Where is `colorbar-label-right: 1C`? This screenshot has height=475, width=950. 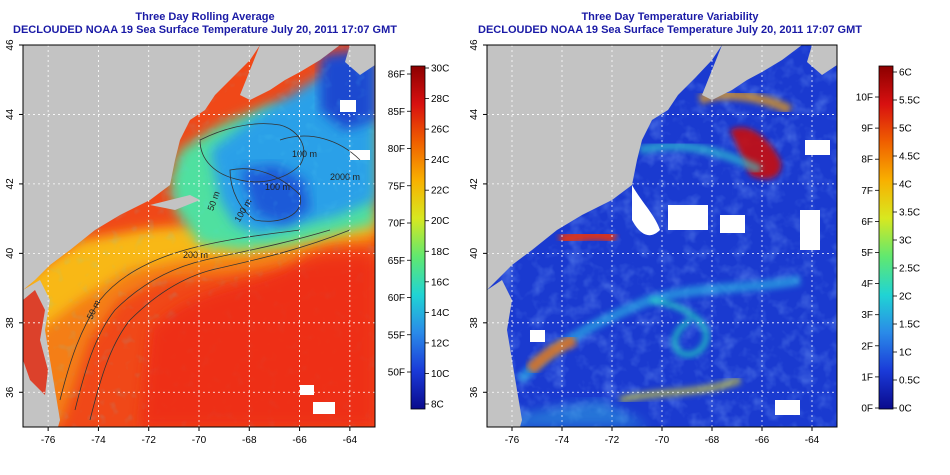 colorbar-label-right: 1C is located at coordinates (905, 353).